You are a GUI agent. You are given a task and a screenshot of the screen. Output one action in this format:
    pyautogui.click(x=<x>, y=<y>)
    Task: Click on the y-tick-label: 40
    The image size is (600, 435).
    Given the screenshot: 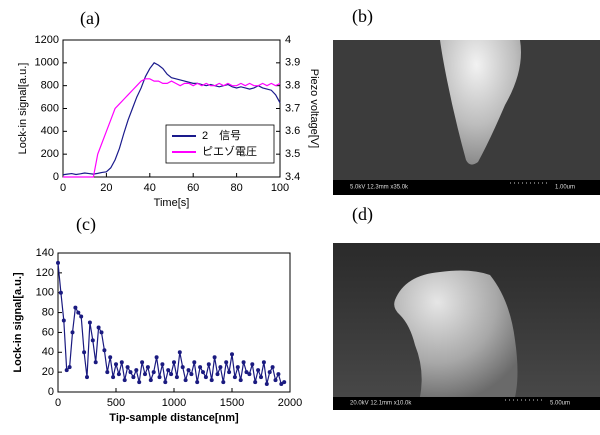 What is the action you would take?
    pyautogui.click(x=48, y=352)
    